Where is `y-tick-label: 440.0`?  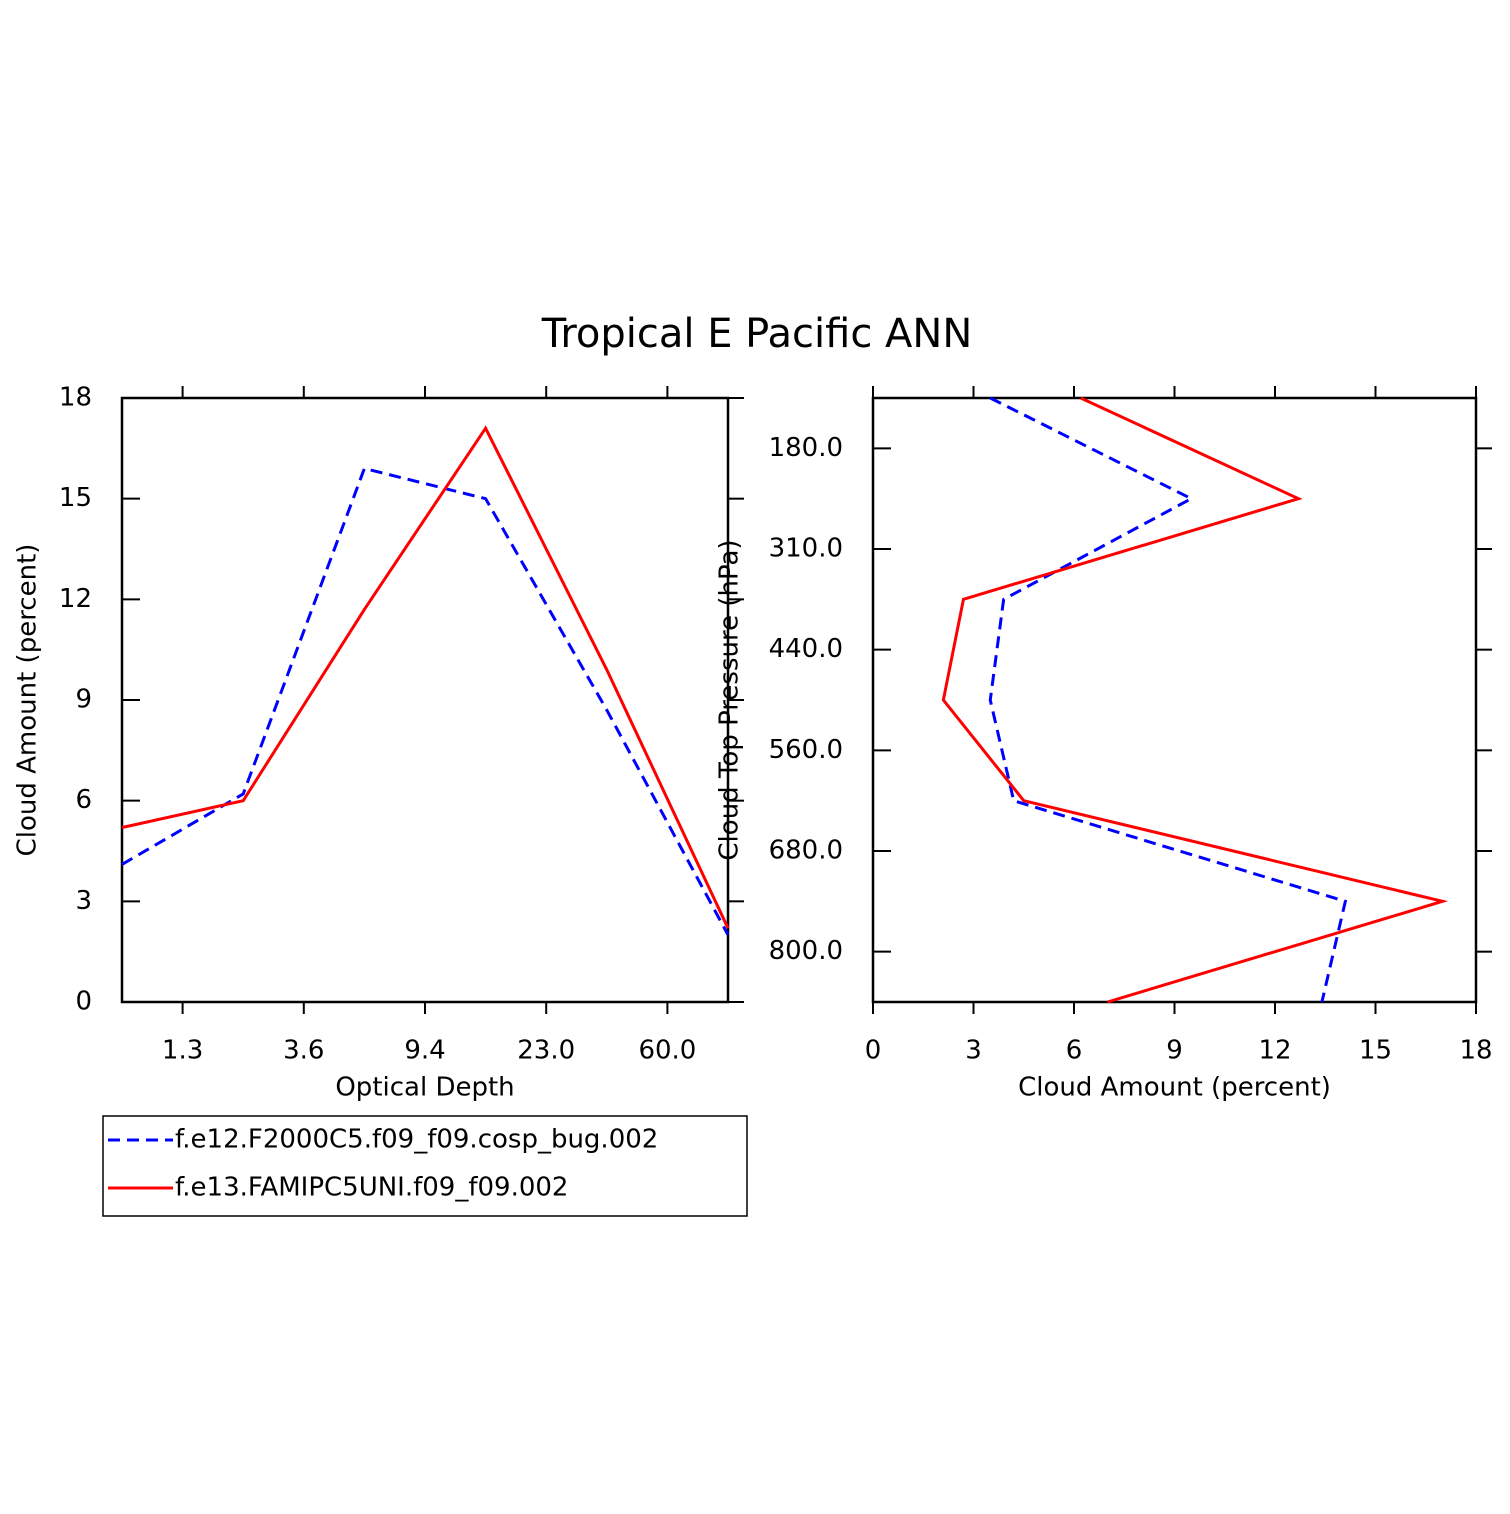 y-tick-label: 440.0 is located at coordinates (806, 649).